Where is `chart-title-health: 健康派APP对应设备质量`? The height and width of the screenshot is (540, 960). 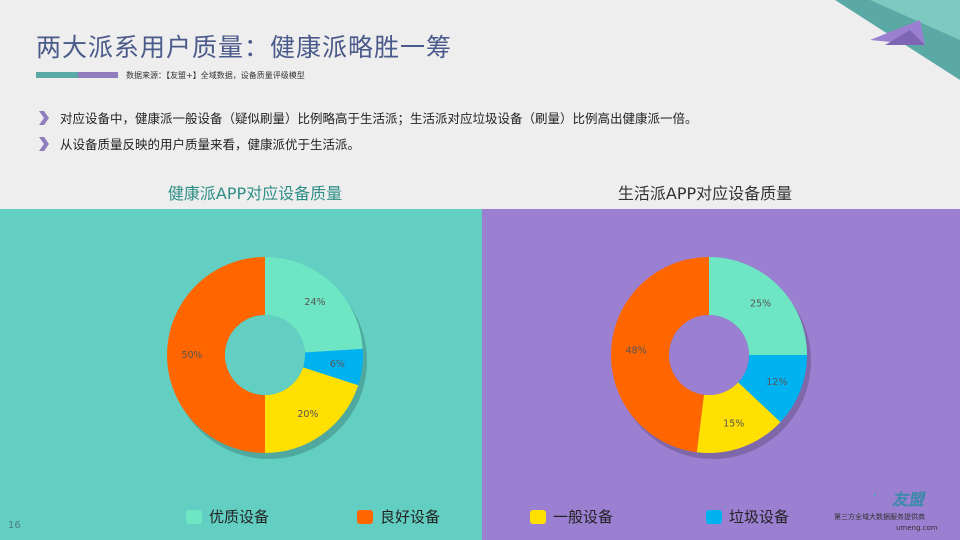
chart-title-health: 健康派APP对应设备质量 is located at coordinates (255, 193).